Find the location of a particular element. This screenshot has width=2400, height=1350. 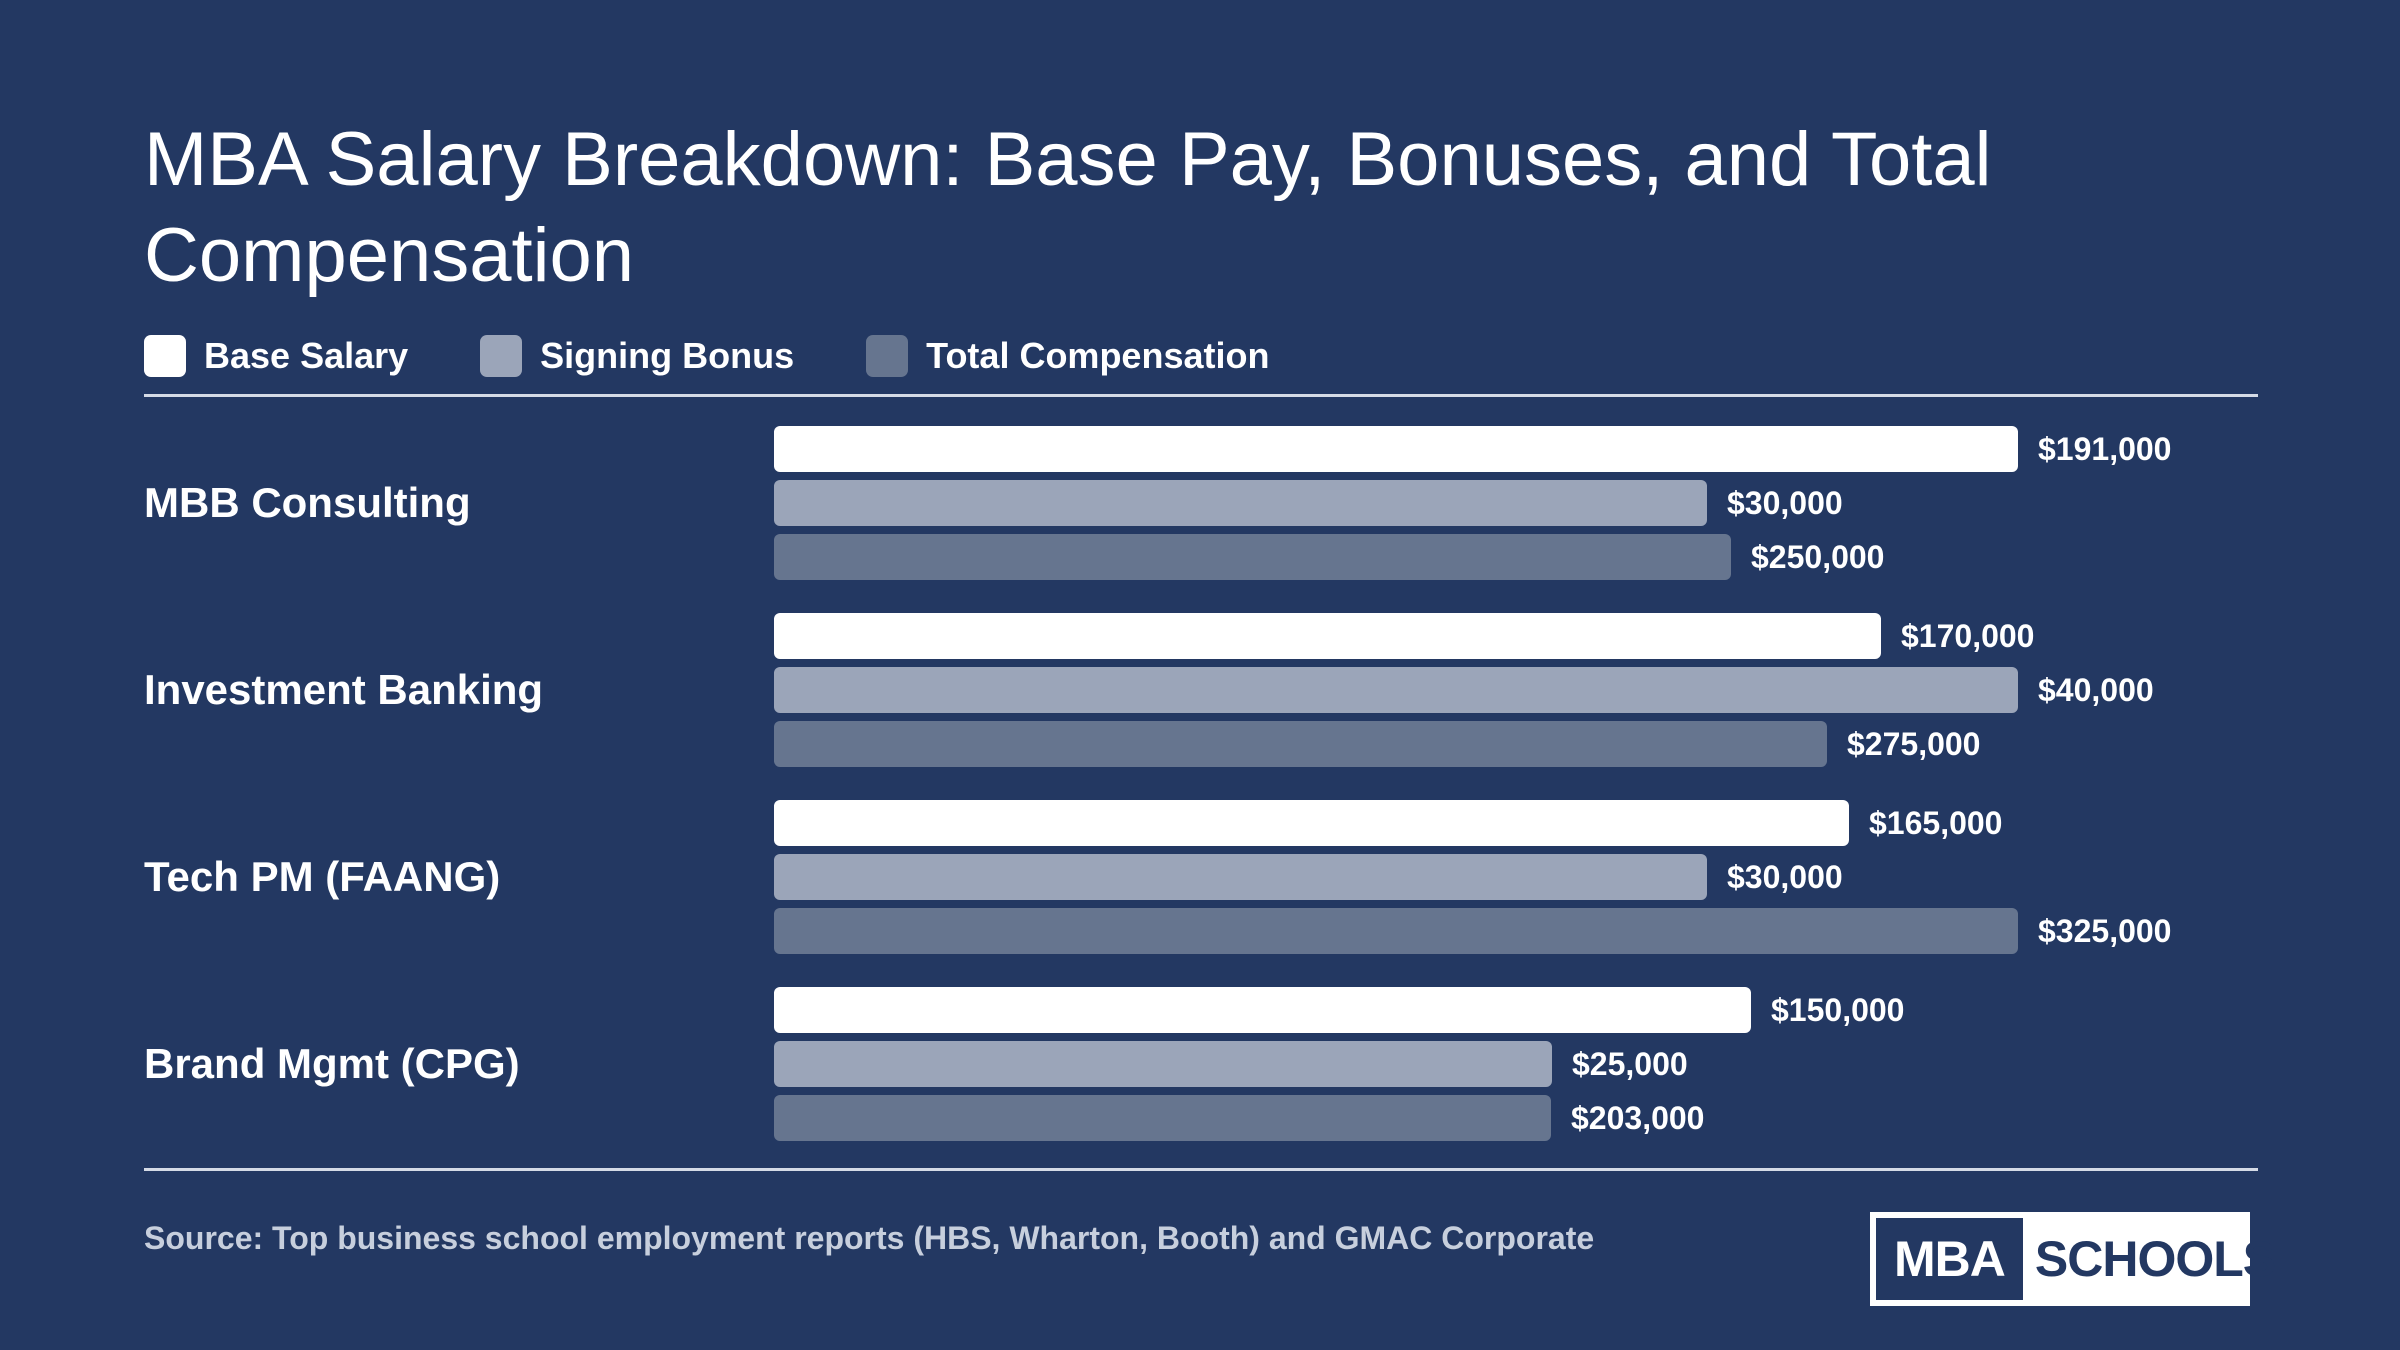

bar-total-compensation-investment-banking is located at coordinates (1300, 744).